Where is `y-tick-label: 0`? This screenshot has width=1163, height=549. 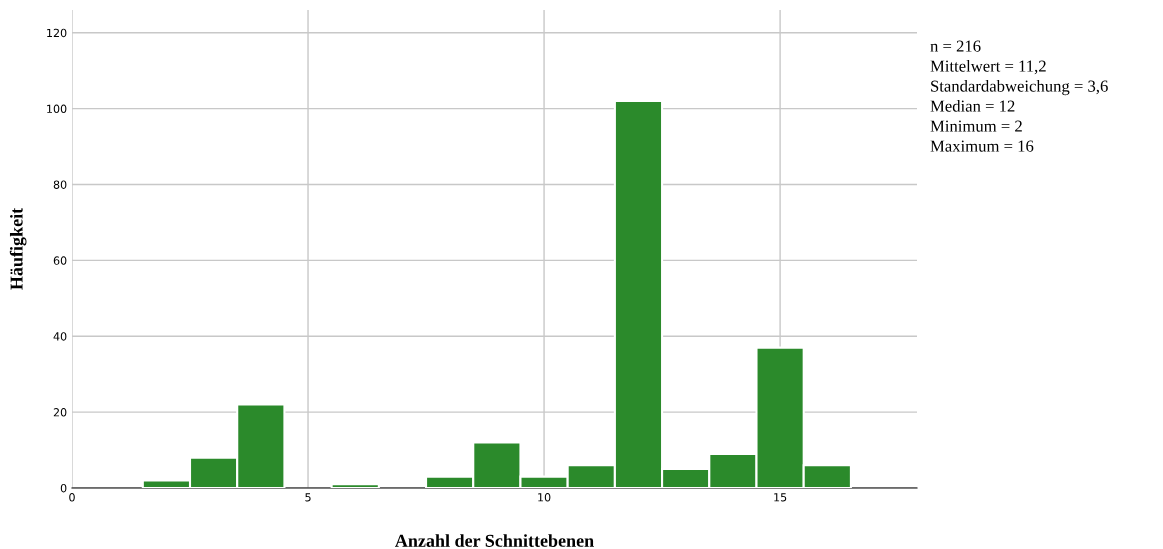 y-tick-label: 0 is located at coordinates (63, 488).